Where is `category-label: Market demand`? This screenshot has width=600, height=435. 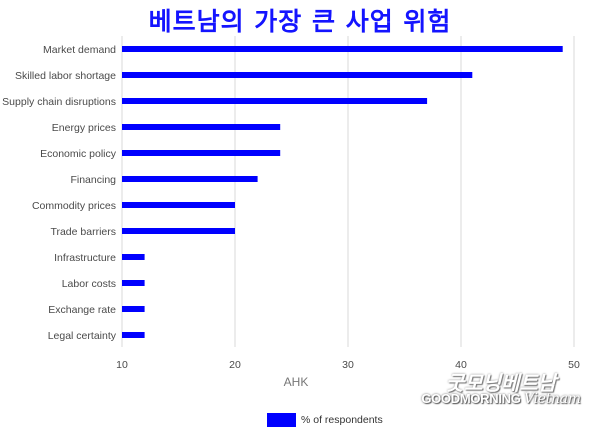
category-label: Market demand is located at coordinates (79, 50).